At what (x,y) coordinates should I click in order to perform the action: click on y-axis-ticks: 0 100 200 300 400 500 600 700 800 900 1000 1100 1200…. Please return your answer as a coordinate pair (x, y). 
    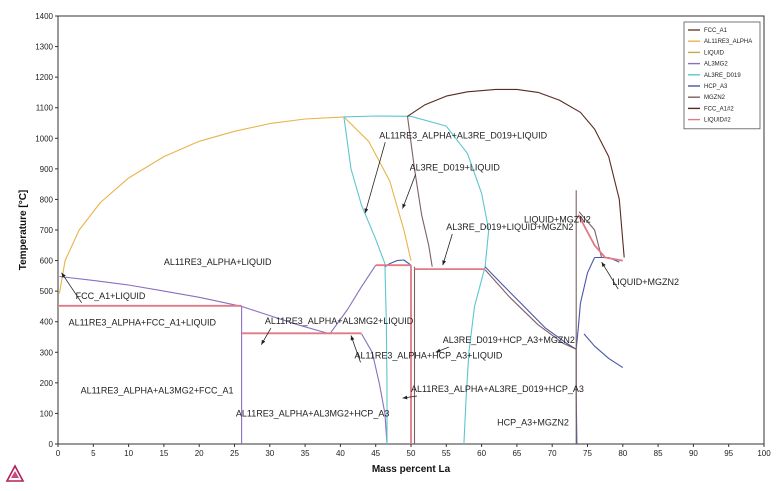
    Looking at the image, I should click on (46, 230).